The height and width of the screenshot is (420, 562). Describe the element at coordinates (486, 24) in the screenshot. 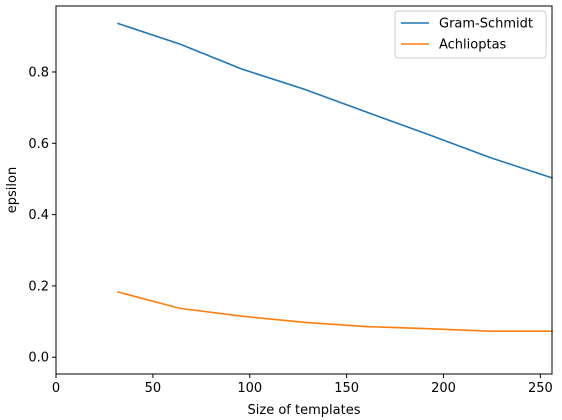

I see `legend-label: Gram-Schmidt` at that location.